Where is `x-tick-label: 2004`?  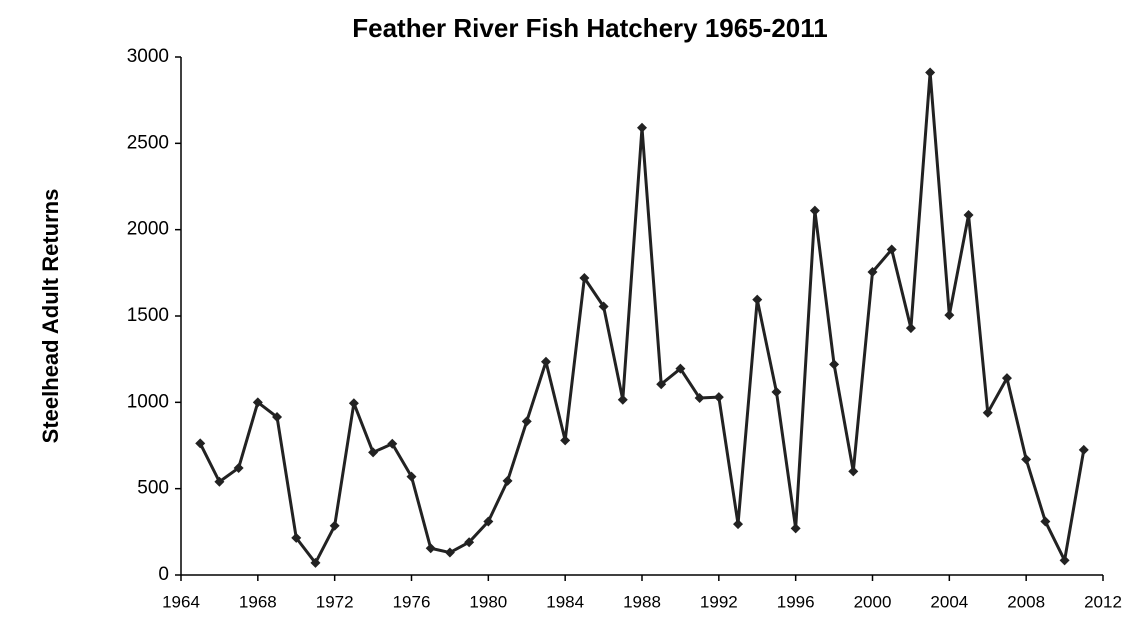 x-tick-label: 2004 is located at coordinates (949, 601).